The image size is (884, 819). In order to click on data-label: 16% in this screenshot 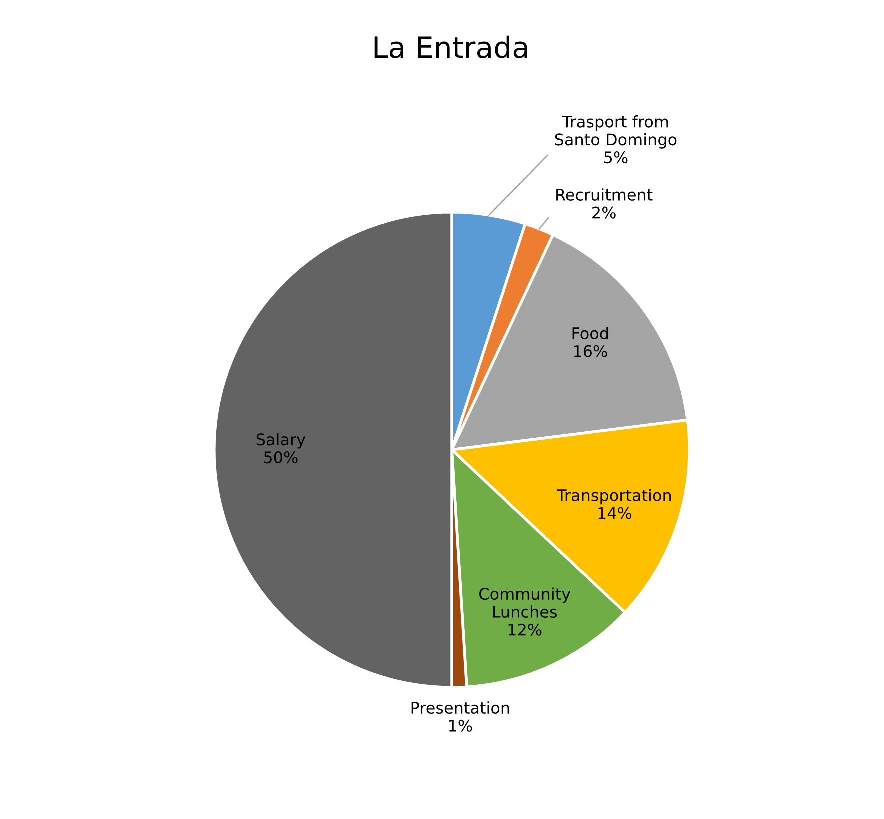, I will do `click(591, 351)`.